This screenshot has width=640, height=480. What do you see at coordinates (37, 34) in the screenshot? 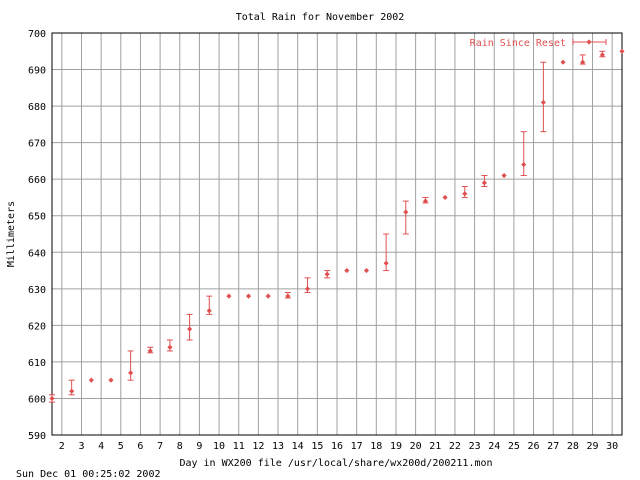
I see `y-tick-label: 700` at bounding box center [37, 34].